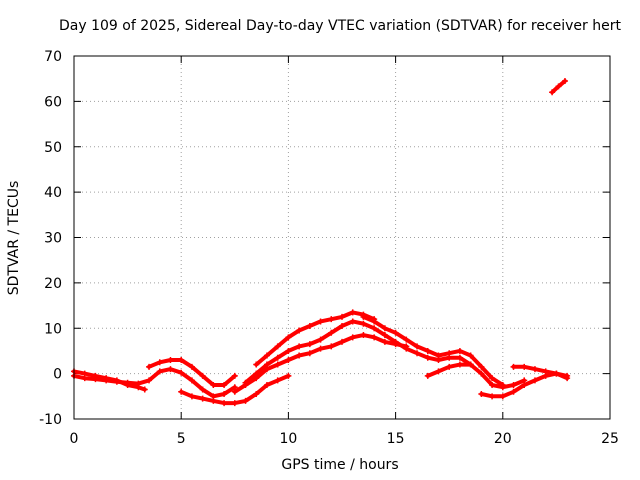 The image size is (640, 480). Describe the element at coordinates (181, 439) in the screenshot. I see `x-tick-label: 5` at that location.